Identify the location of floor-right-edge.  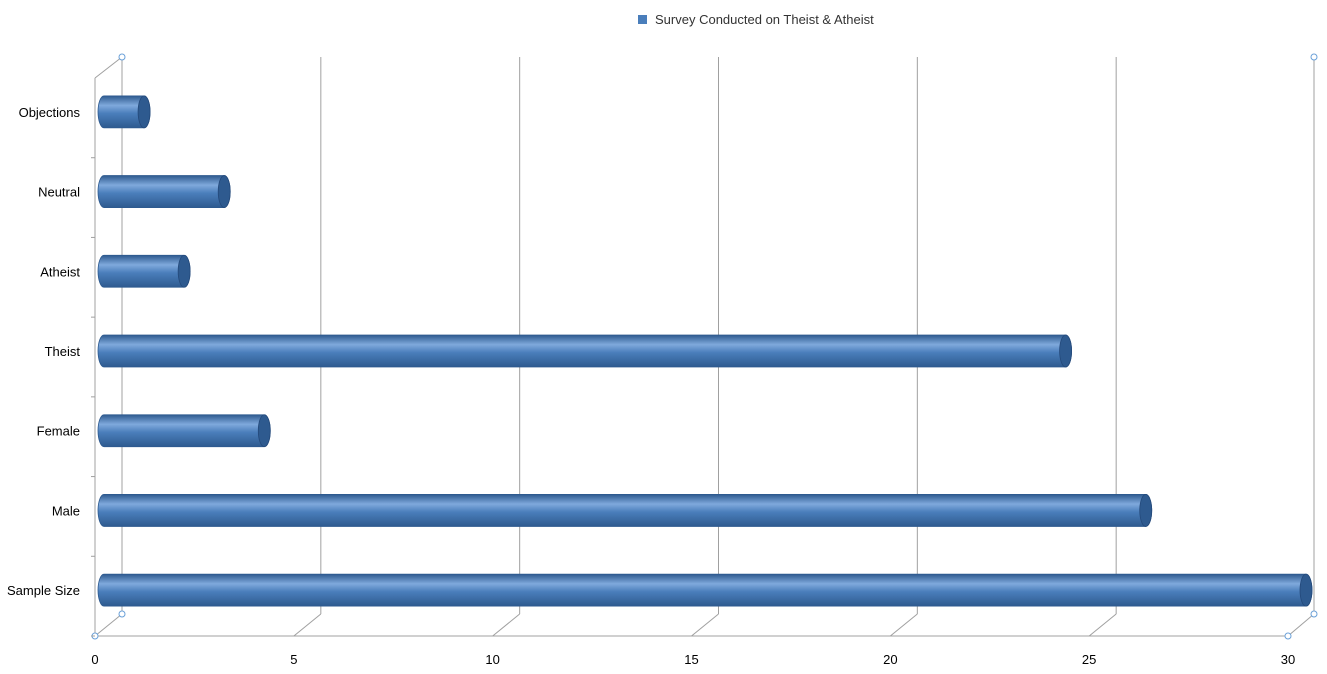
(1301, 625).